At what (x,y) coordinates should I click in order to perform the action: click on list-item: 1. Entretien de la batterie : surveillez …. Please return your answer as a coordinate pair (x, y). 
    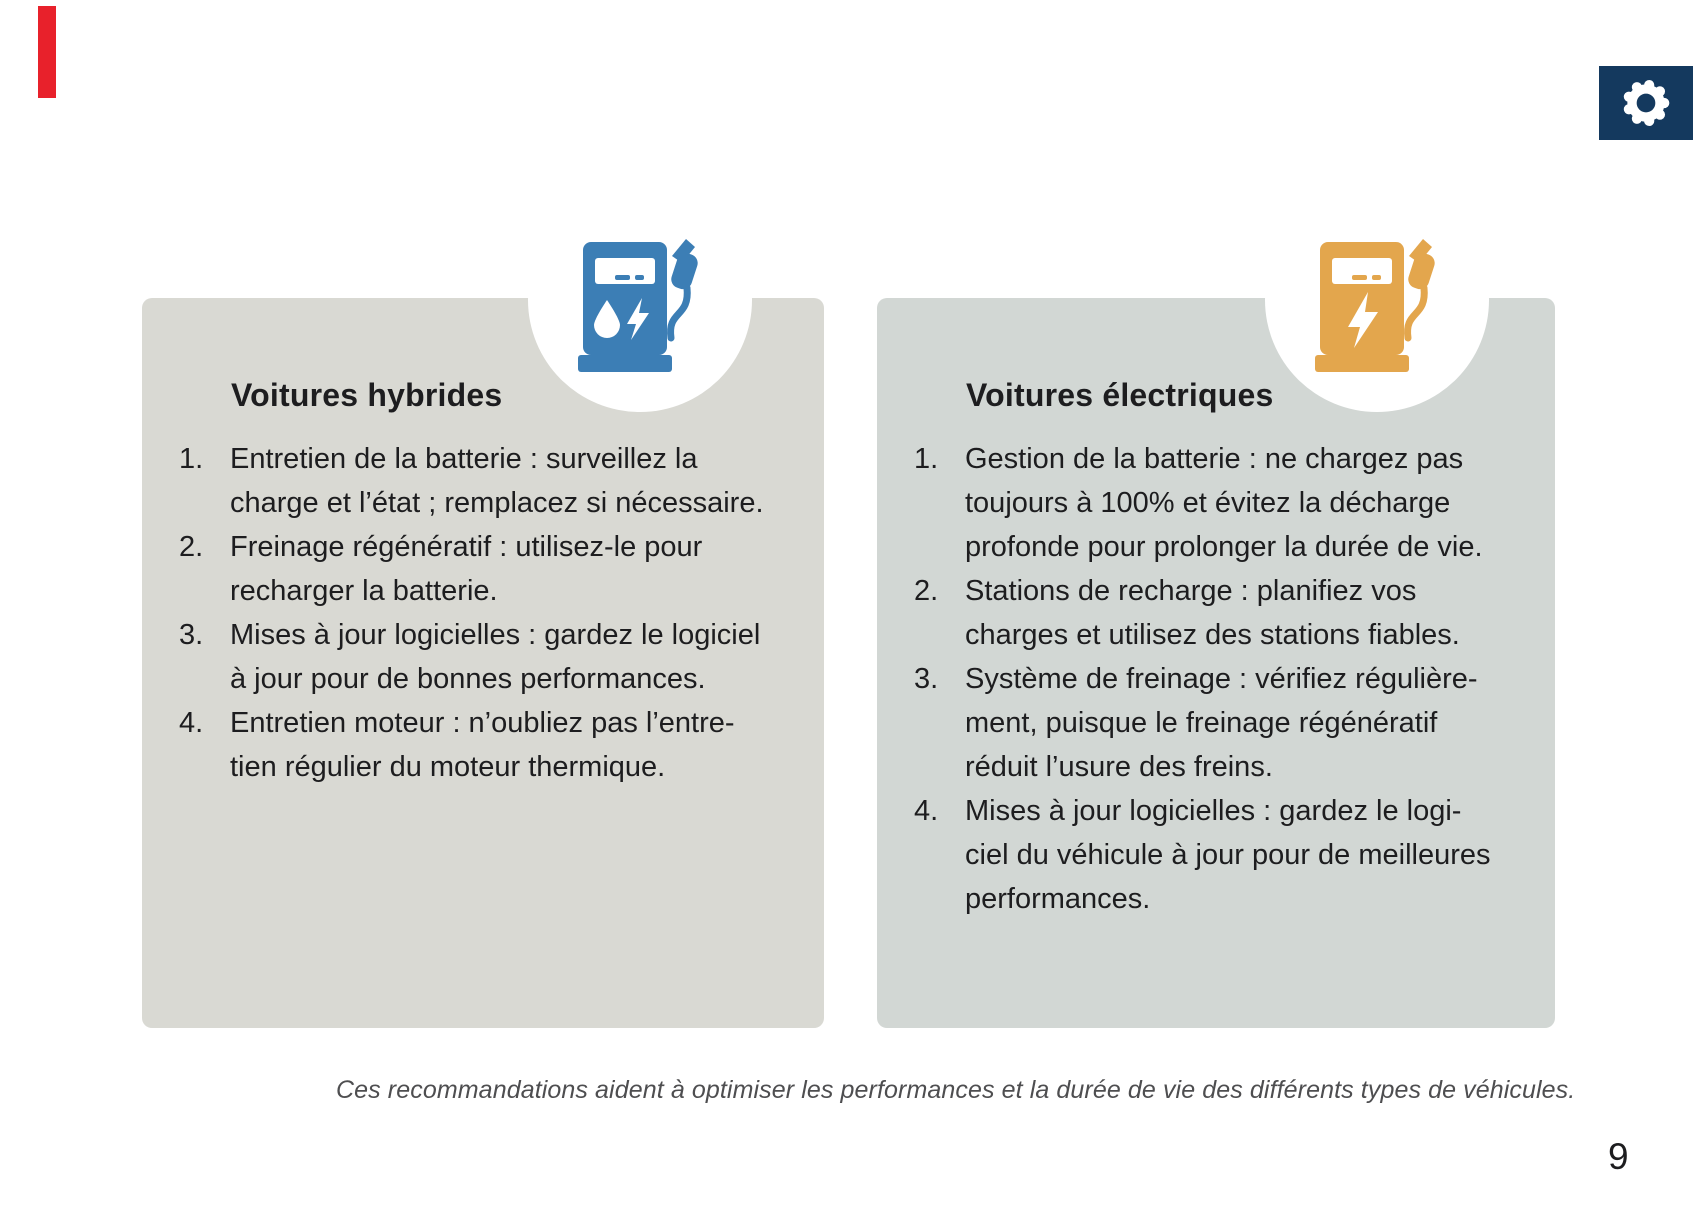
    Looking at the image, I should click on (501, 481).